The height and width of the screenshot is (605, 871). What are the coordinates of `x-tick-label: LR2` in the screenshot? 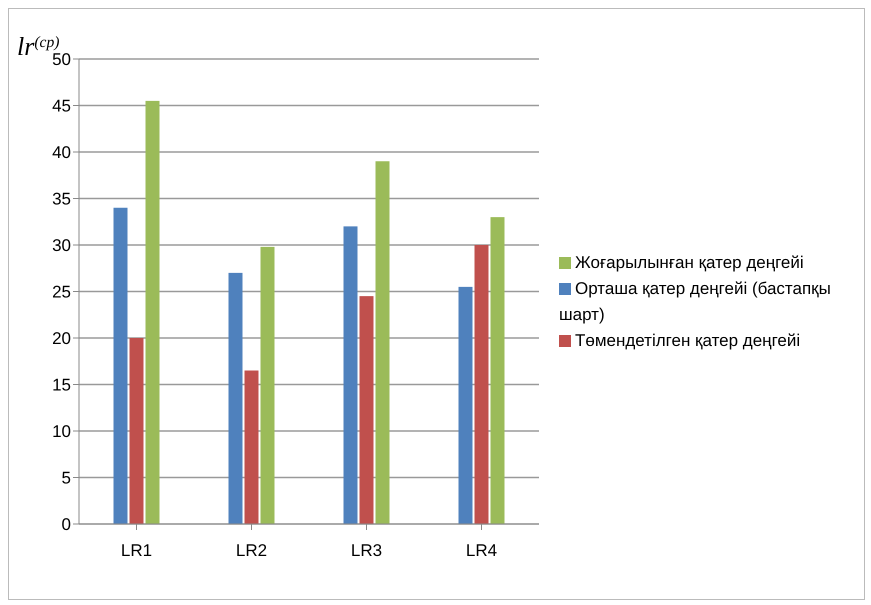 It's located at (252, 550).